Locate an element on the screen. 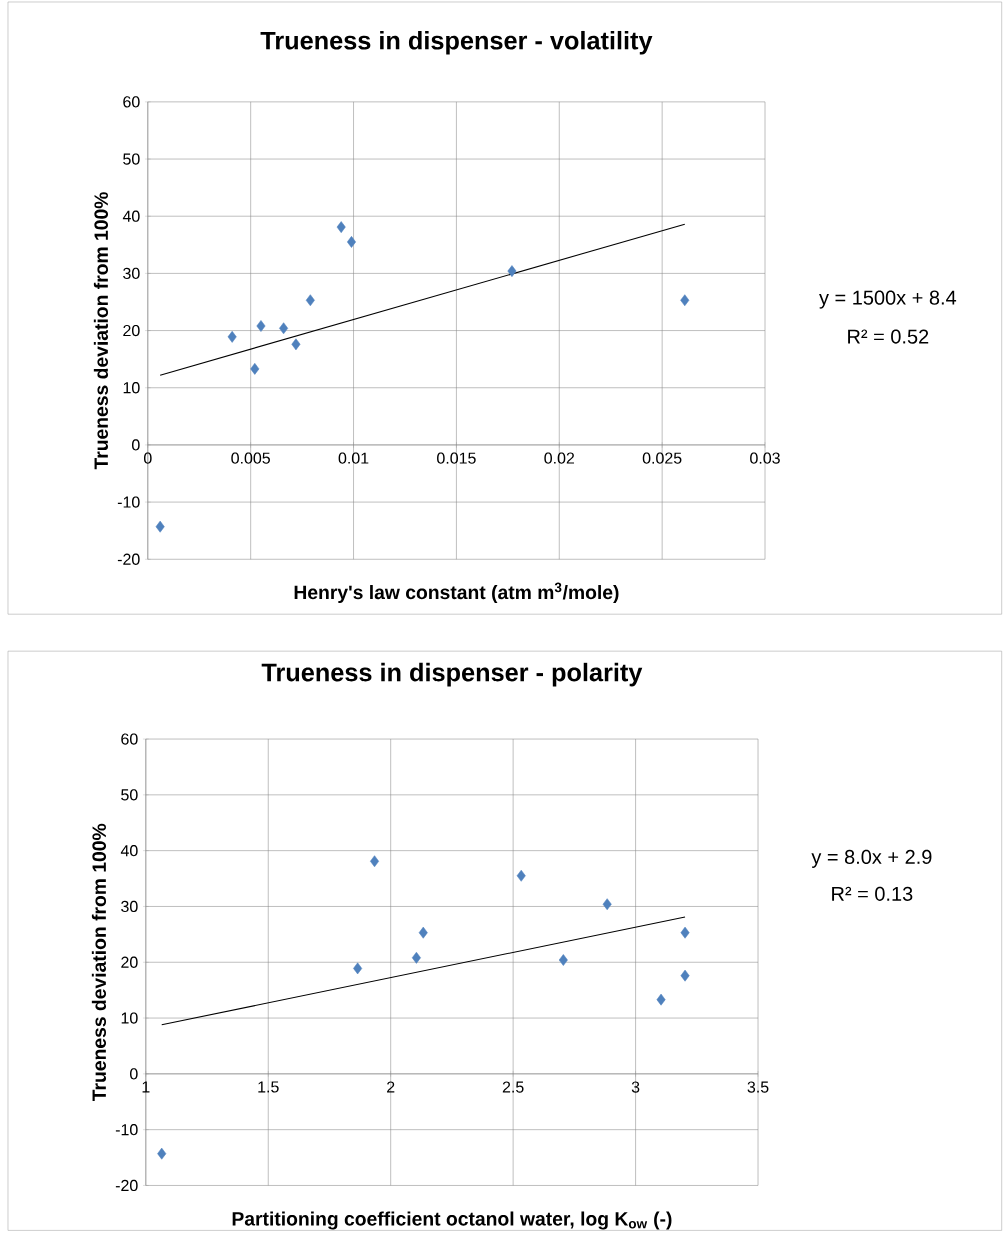  x-tick-label: 3 is located at coordinates (635, 1087).